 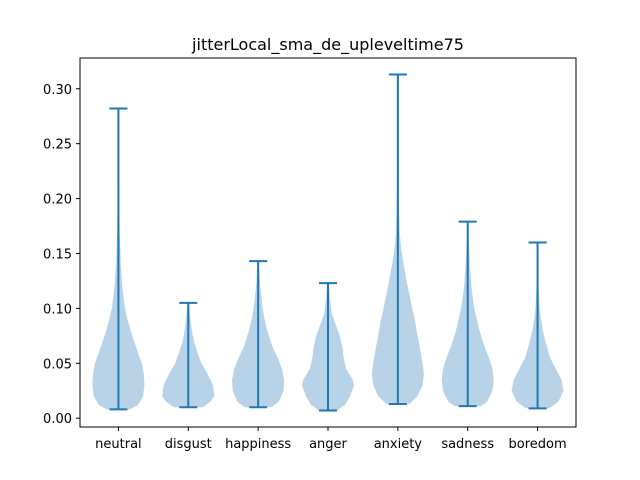 I want to click on x-tick-label: anger, so click(x=328, y=444).